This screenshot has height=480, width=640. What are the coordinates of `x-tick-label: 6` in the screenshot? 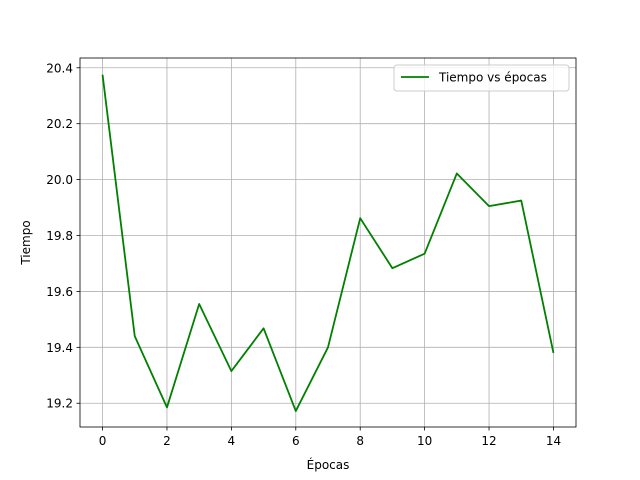 It's located at (296, 441).